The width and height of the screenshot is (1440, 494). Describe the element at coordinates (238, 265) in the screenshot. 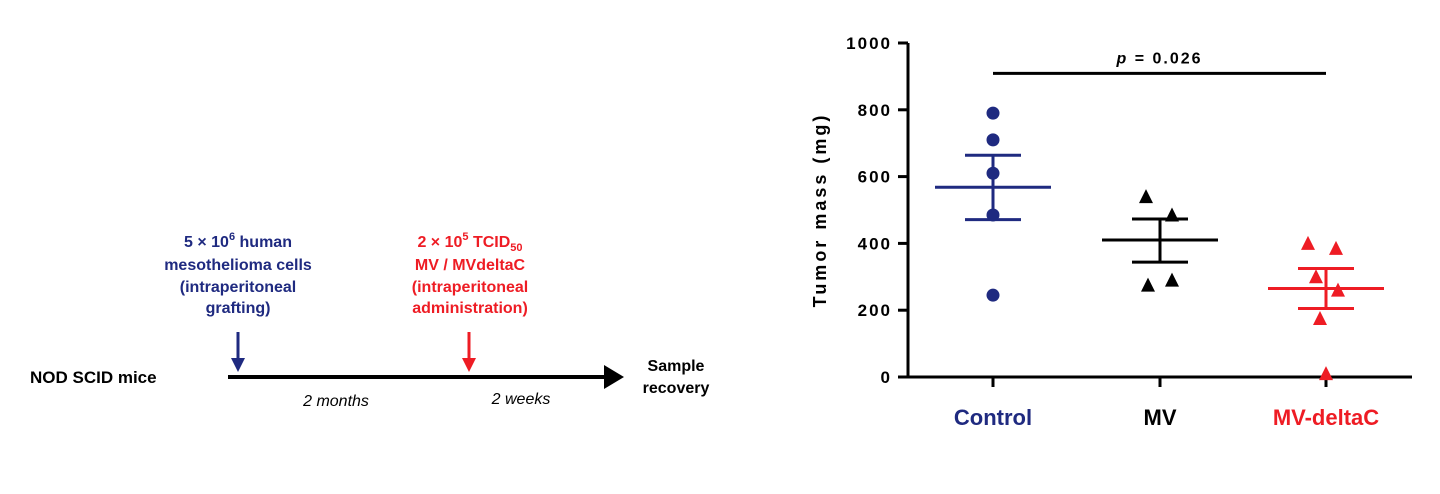

I see `step1-line2: mesothelioma cells` at that location.